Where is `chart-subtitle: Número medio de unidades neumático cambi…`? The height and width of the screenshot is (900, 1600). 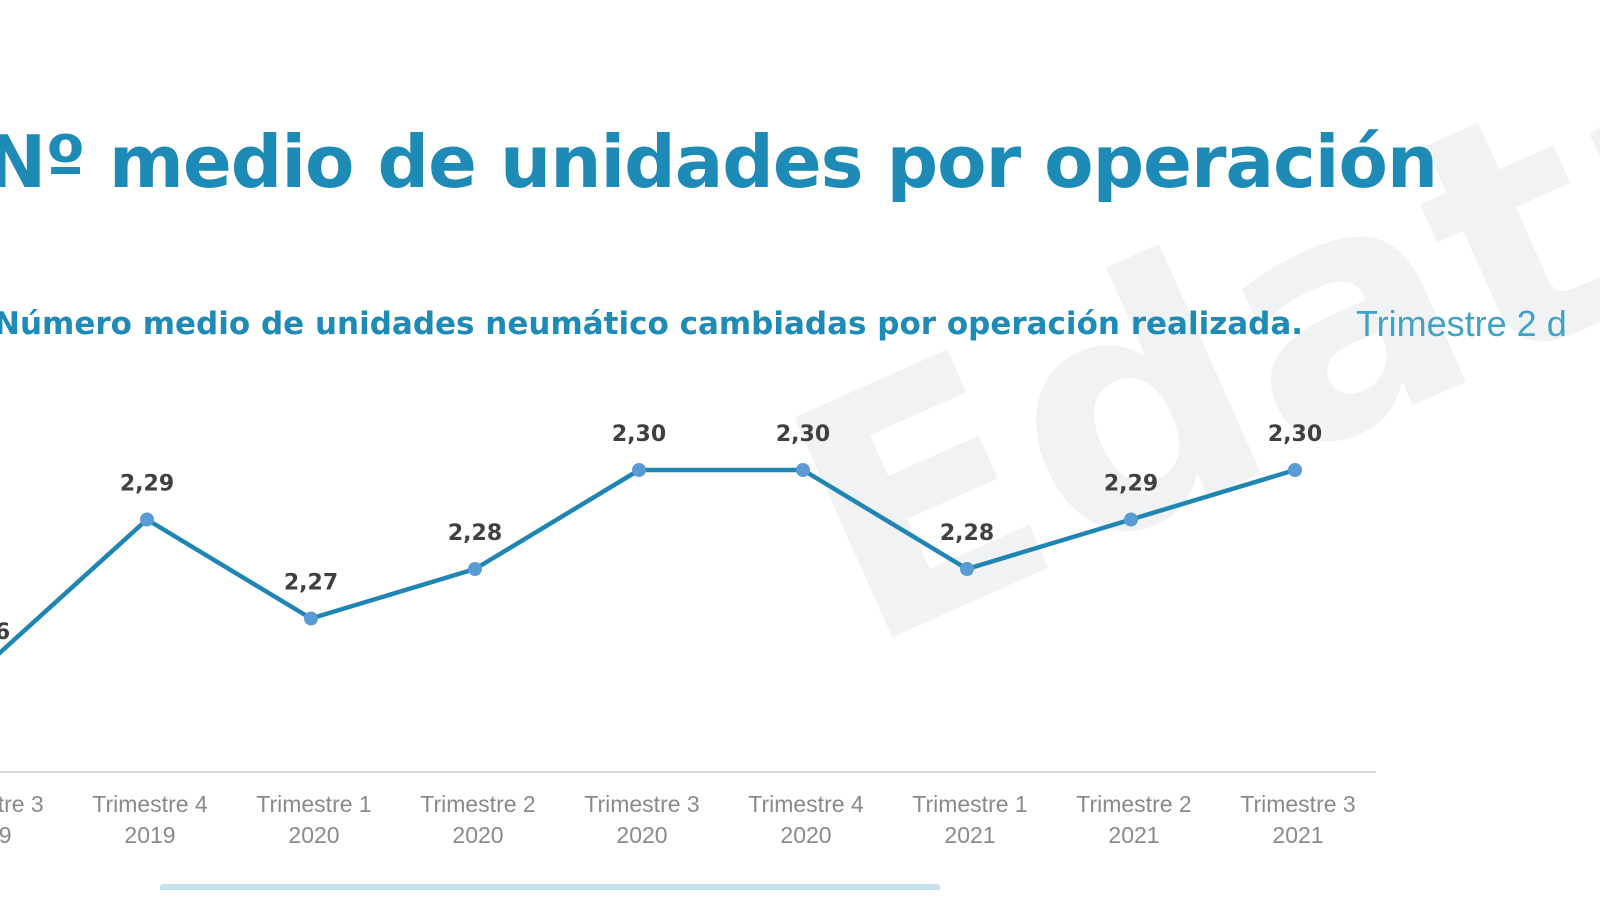 chart-subtitle: Número medio de unidades neumático cambi… is located at coordinates (652, 324).